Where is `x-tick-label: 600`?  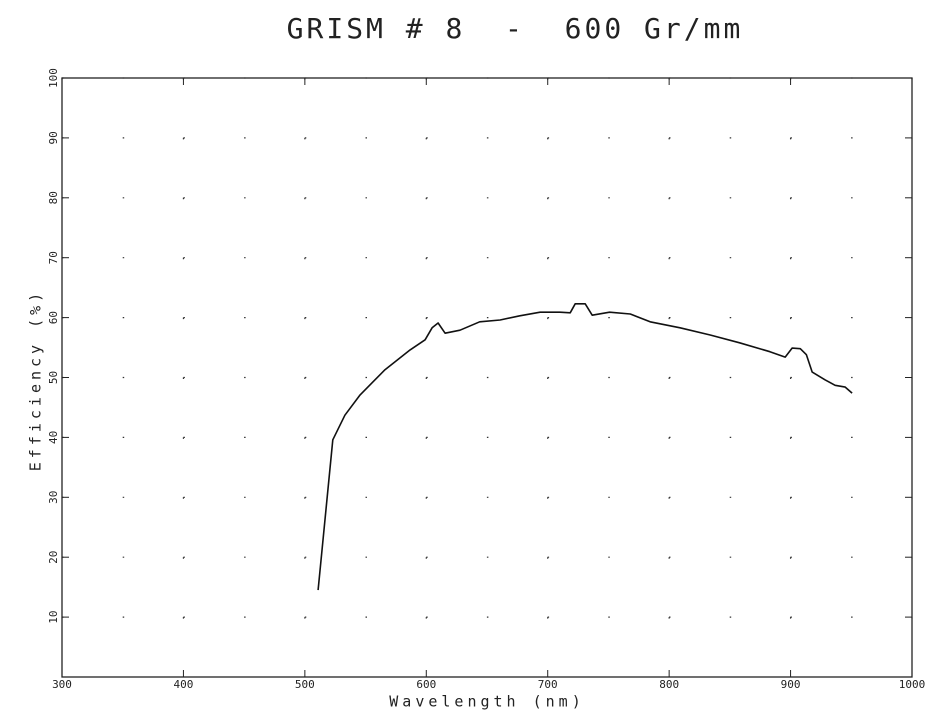 x-tick-label: 600 is located at coordinates (426, 684).